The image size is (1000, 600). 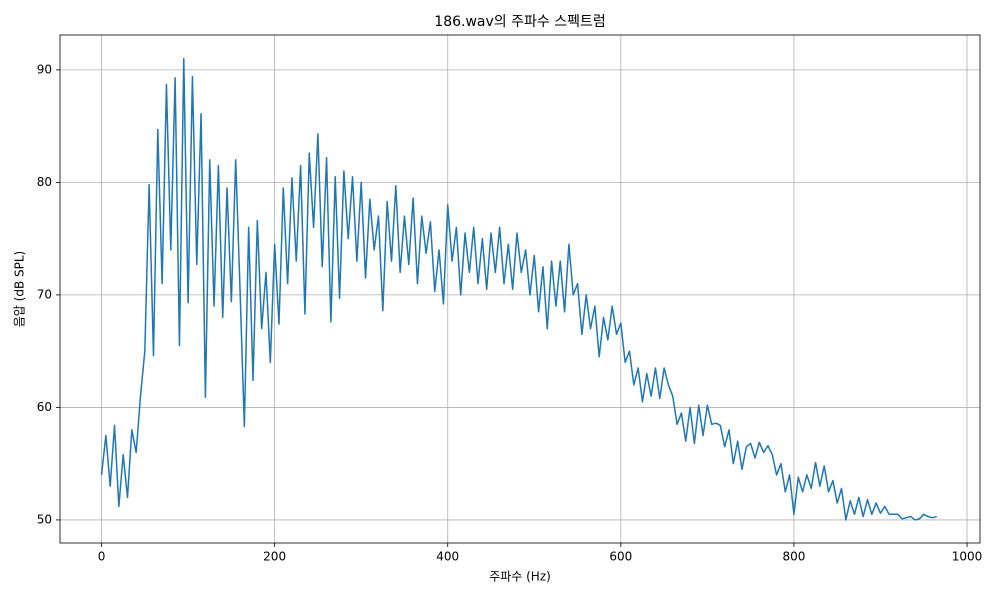 What do you see at coordinates (44, 407) in the screenshot?
I see `y-tick-label: 60` at bounding box center [44, 407].